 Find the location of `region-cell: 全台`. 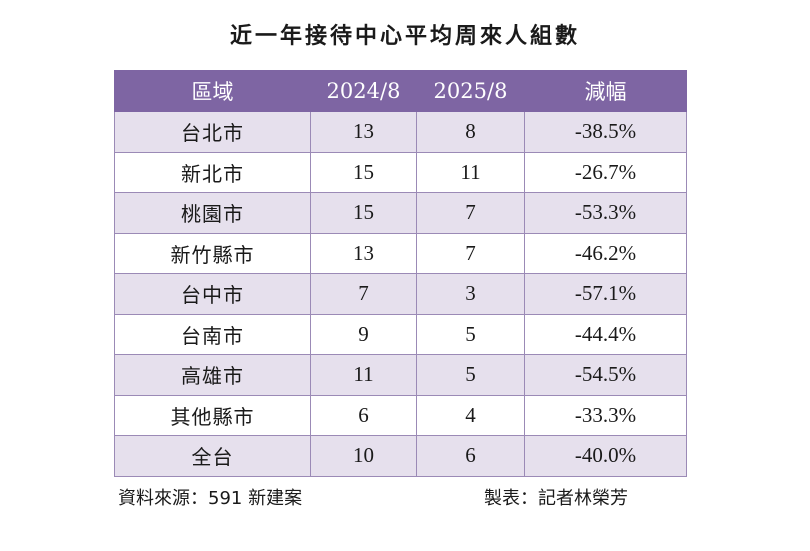

region-cell: 全台 is located at coordinates (212, 456).